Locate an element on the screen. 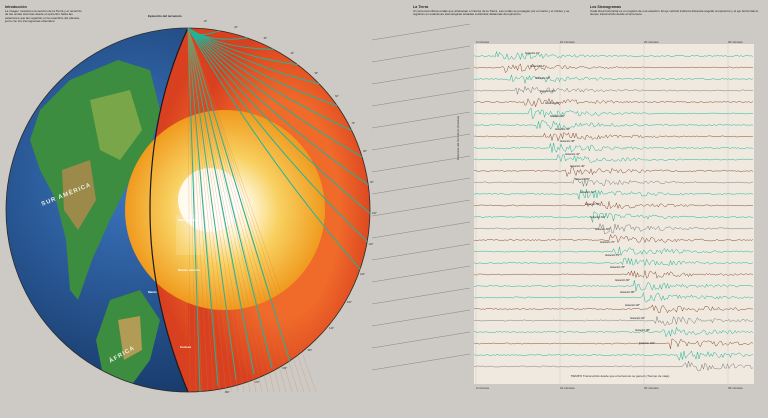 This screenshot has width=768, height=418. y-axis-label: Distancia del Terremoto (Grados) is located at coordinates (458, 137).